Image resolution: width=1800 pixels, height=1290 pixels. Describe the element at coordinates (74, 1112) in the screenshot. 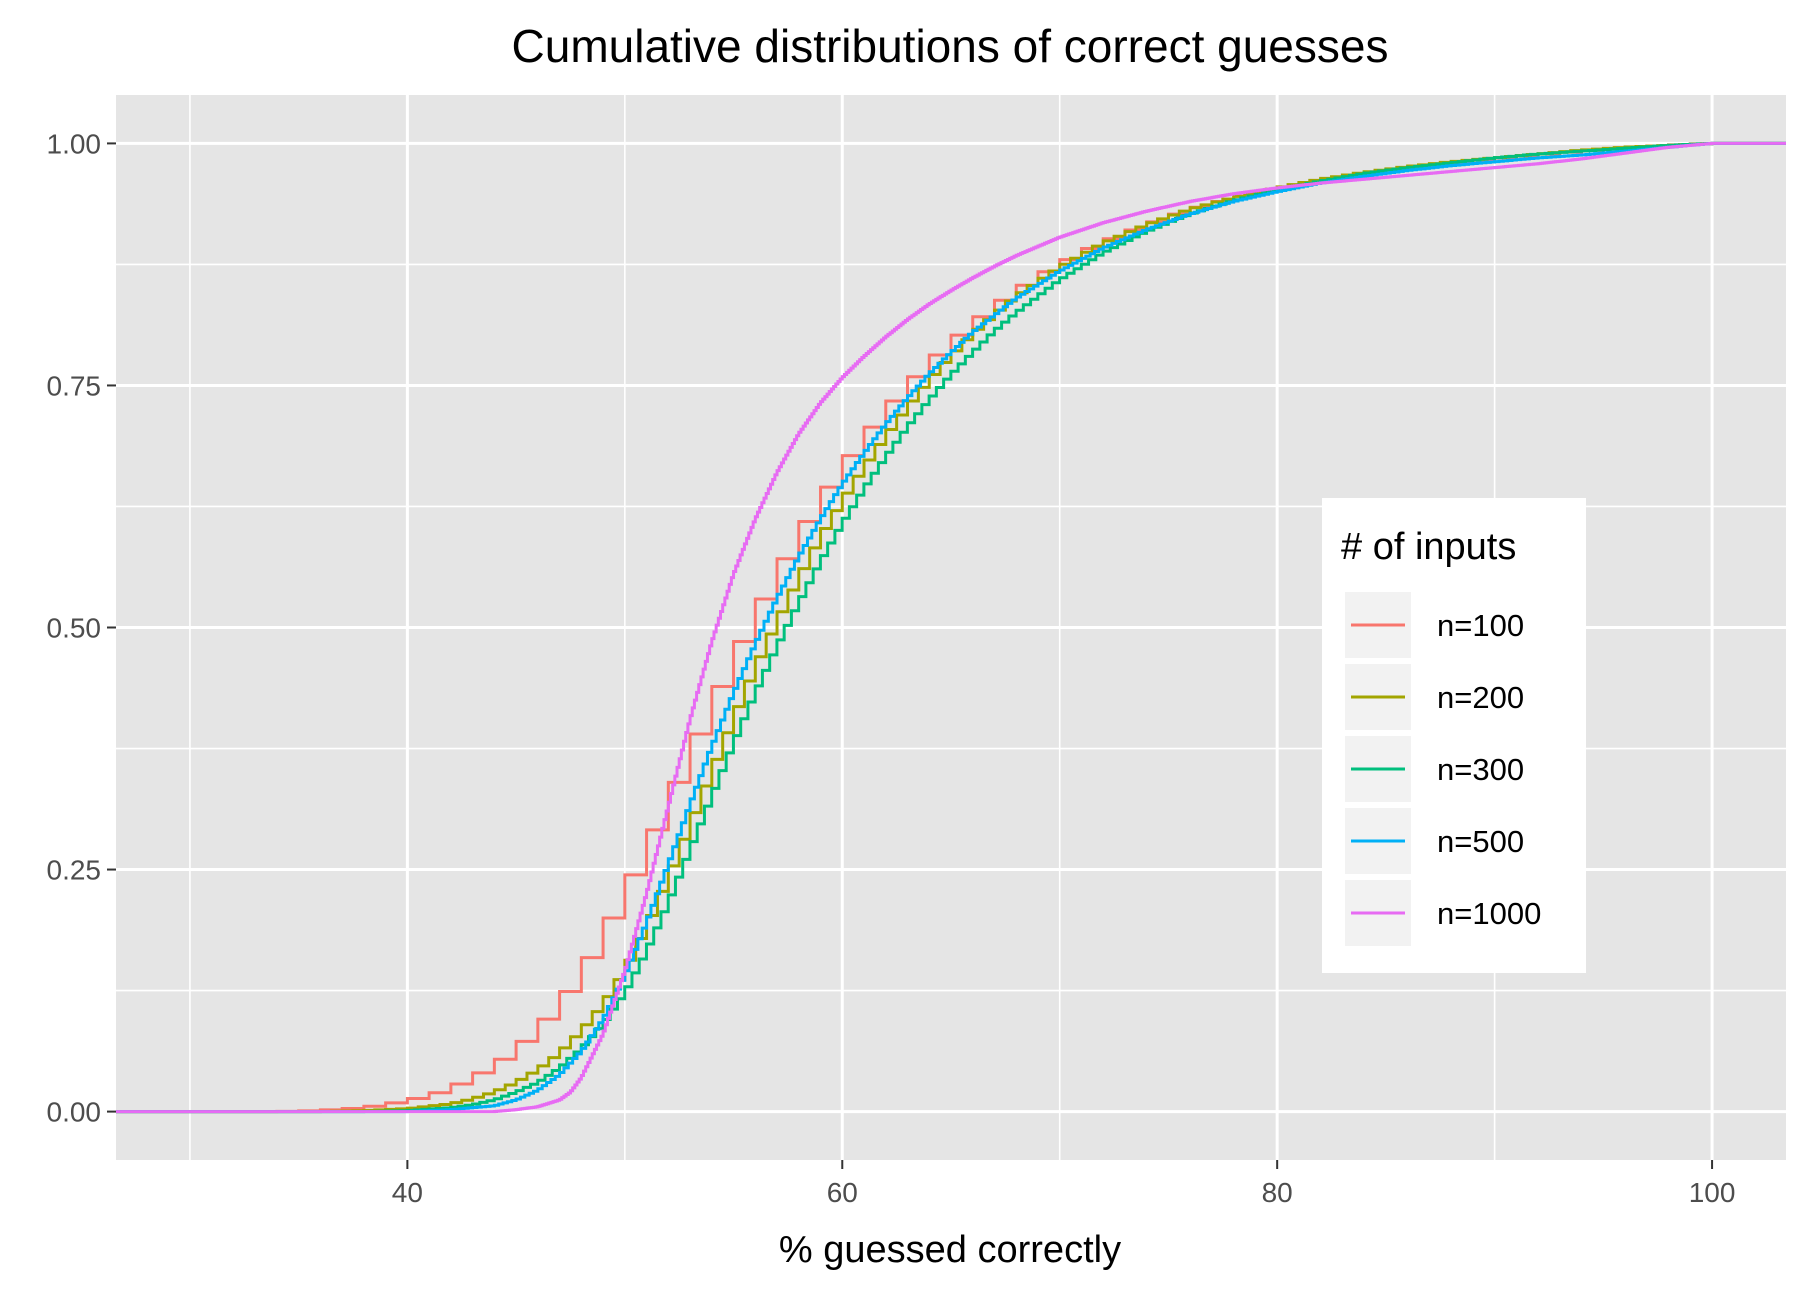

I see `y-tick-label: 0.00` at that location.